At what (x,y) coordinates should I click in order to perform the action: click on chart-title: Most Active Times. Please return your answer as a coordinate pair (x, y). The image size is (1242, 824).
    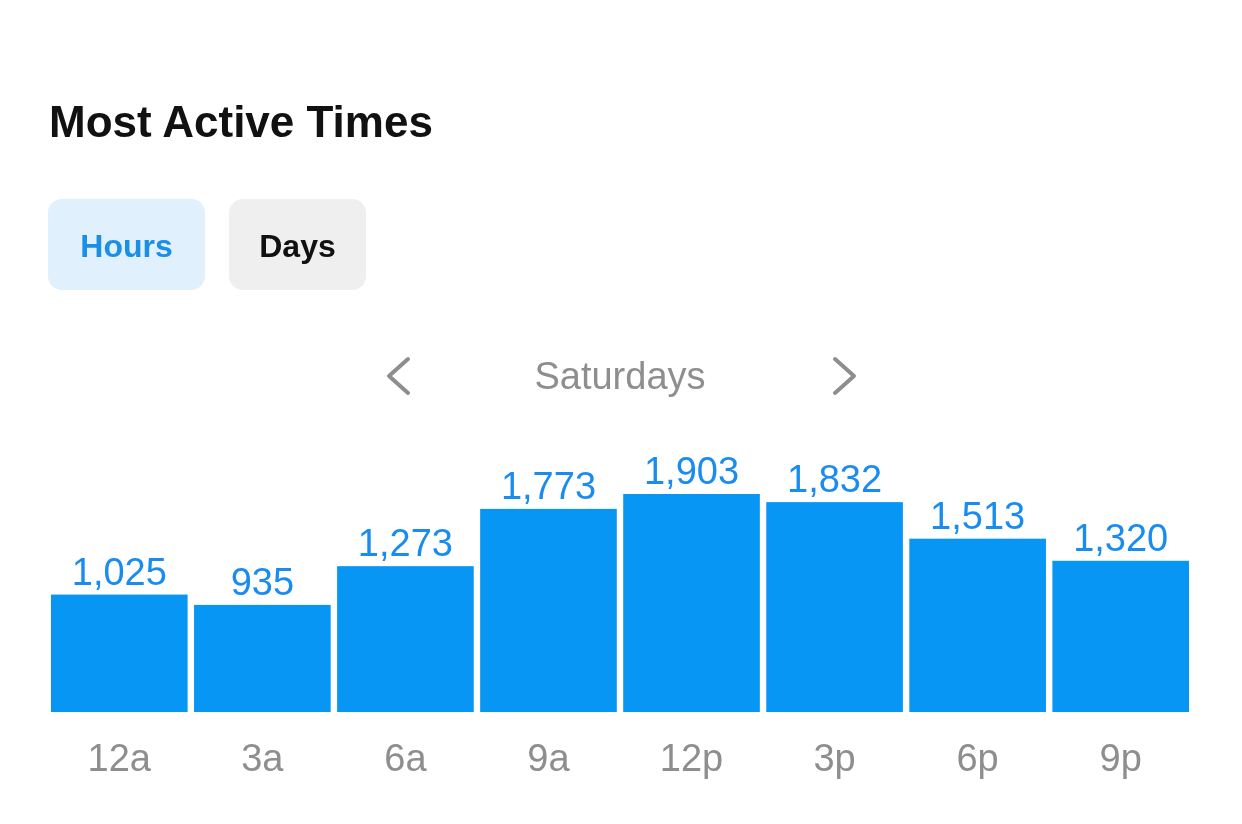
    Looking at the image, I should click on (241, 121).